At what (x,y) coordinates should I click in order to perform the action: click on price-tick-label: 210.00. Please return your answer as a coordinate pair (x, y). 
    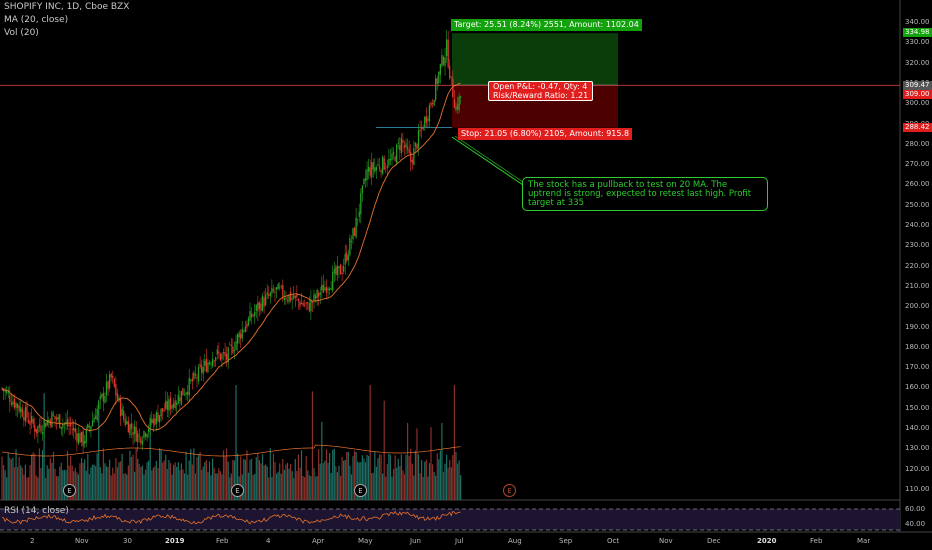
    Looking at the image, I should click on (917, 285).